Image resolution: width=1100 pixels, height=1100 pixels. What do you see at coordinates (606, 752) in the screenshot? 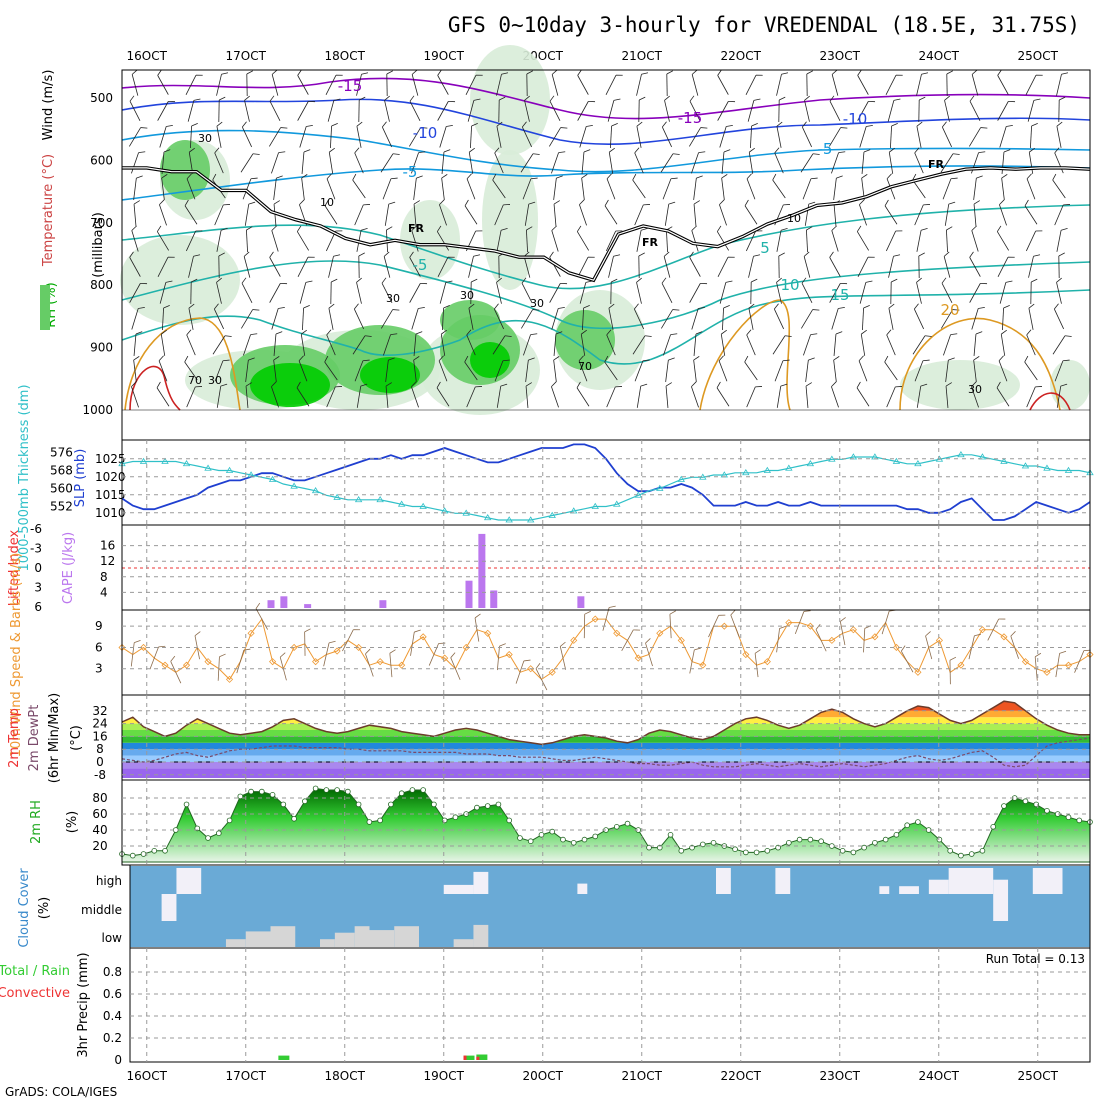
I see `temp-color-band` at bounding box center [606, 752].